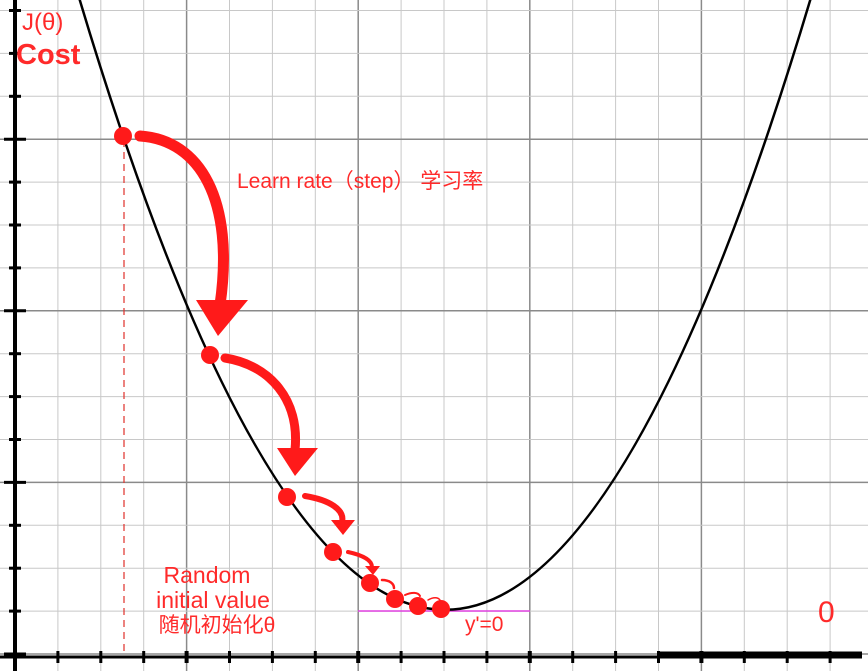 The image size is (868, 671). Describe the element at coordinates (207, 575) in the screenshot. I see `random-label: Random` at that location.